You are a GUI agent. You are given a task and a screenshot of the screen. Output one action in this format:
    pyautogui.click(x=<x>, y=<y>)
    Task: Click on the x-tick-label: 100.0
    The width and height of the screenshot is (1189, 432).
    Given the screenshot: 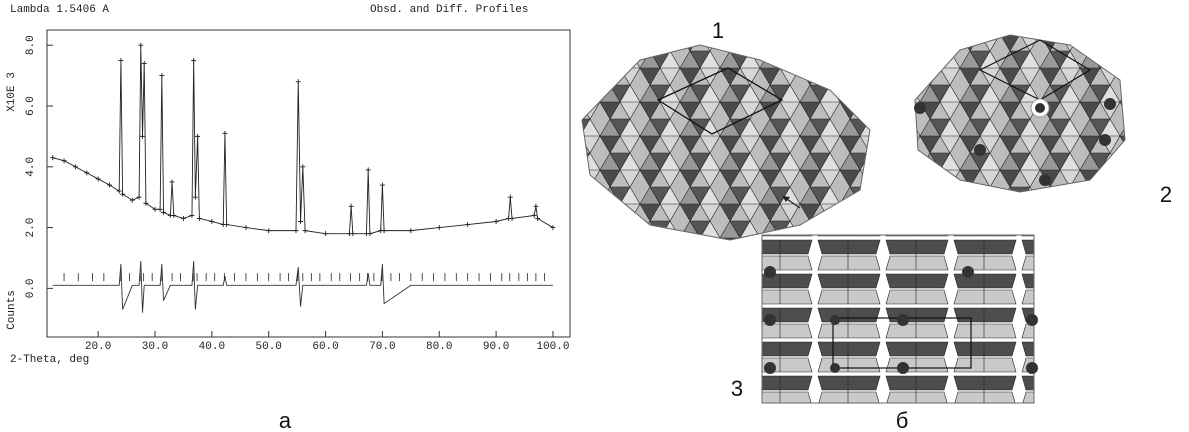 What is the action you would take?
    pyautogui.click(x=552, y=347)
    